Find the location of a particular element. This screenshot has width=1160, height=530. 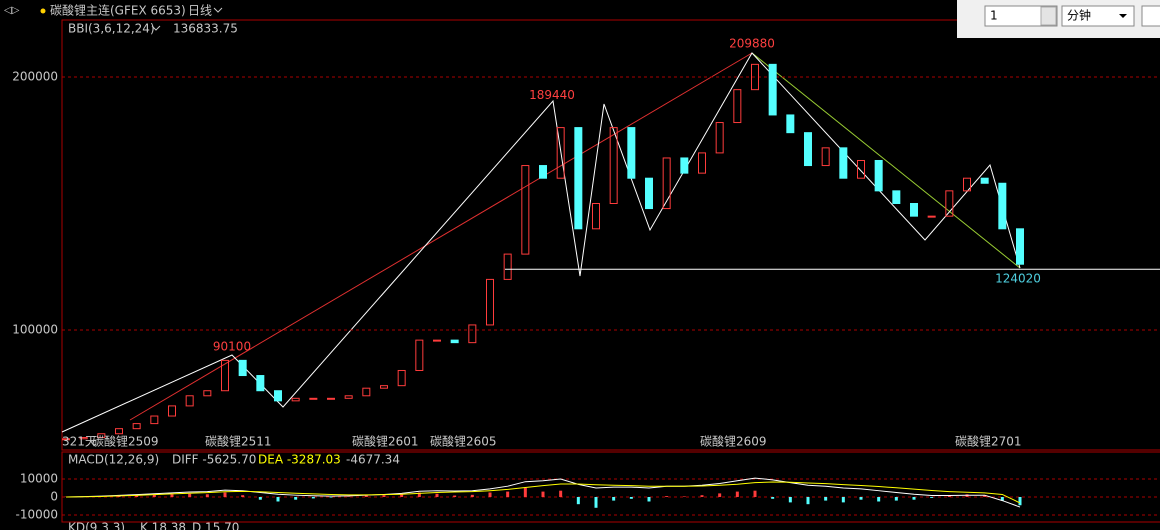

x-tick-label: 碳酸锂2609 is located at coordinates (733, 441).